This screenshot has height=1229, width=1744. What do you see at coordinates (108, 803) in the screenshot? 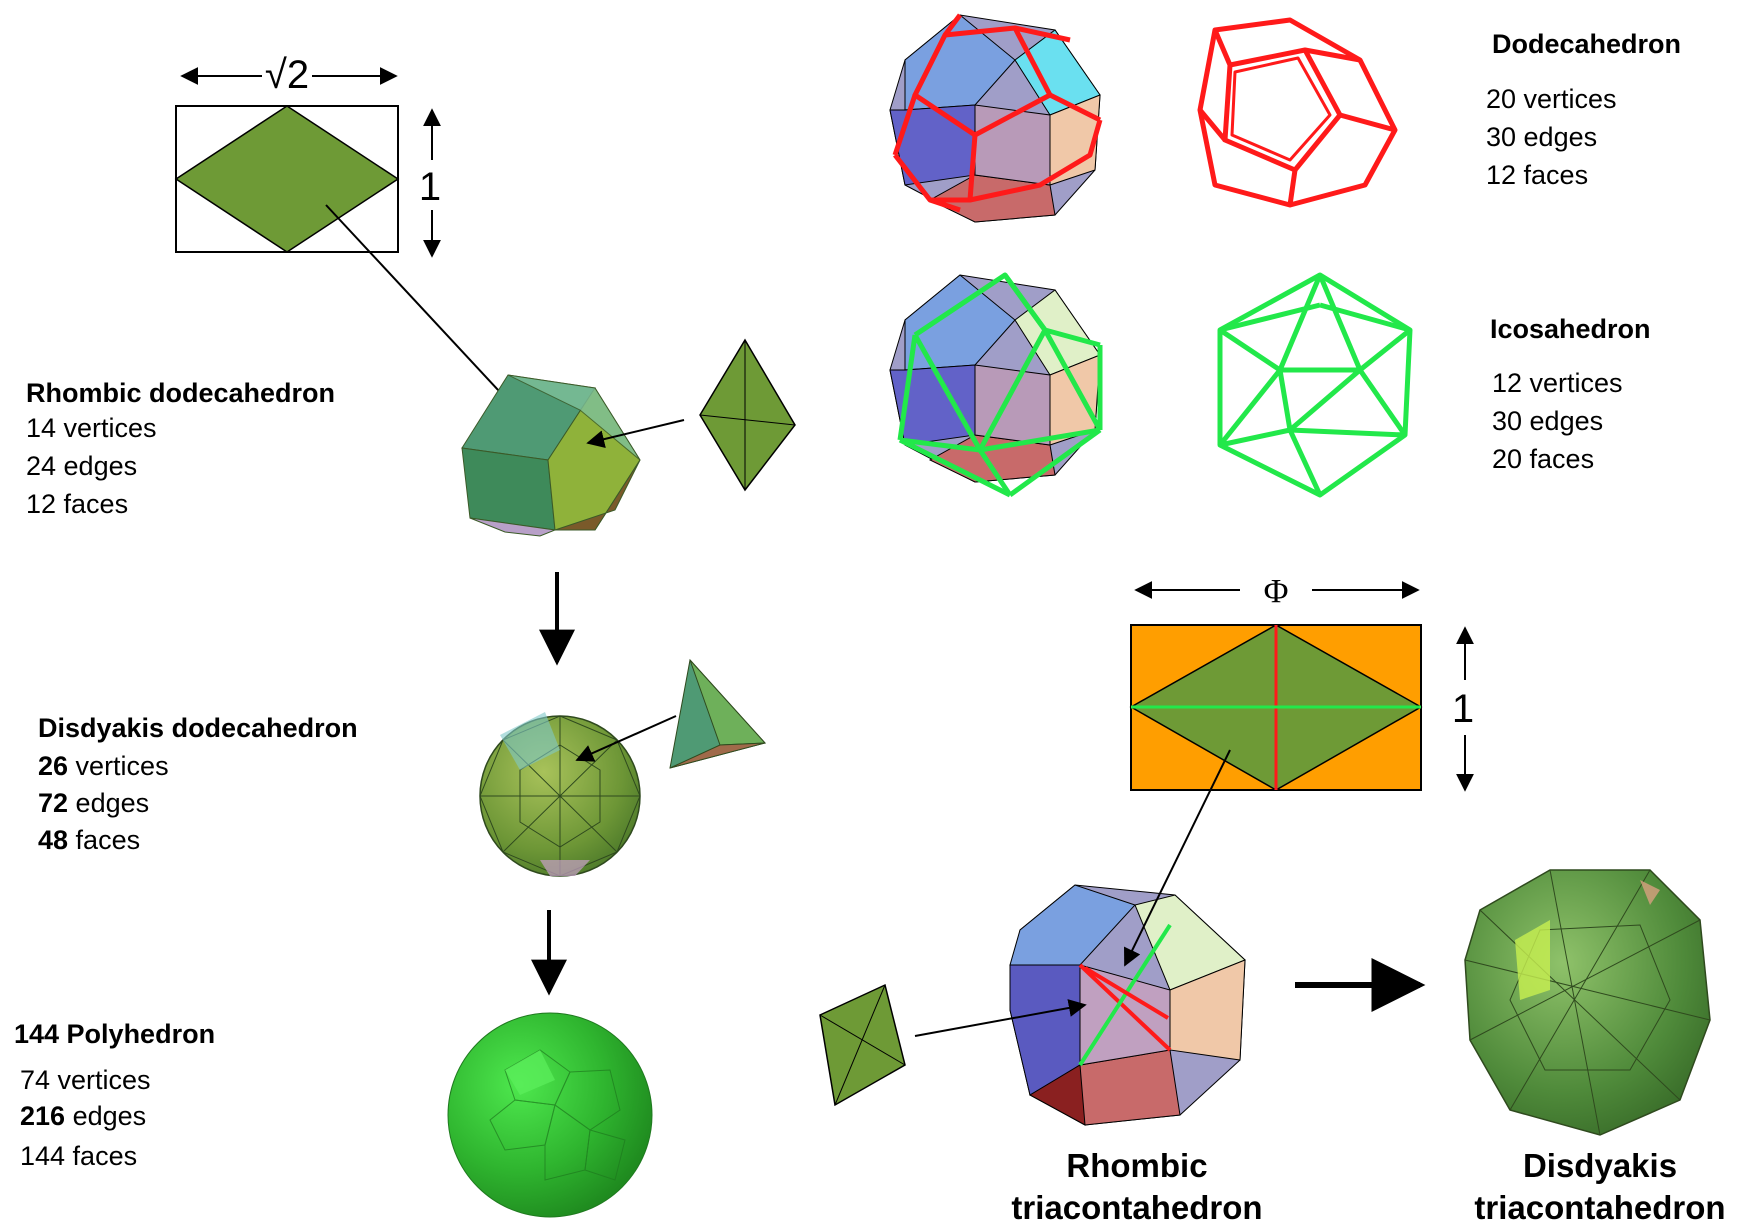
I see `edges-word: edges` at bounding box center [108, 803].